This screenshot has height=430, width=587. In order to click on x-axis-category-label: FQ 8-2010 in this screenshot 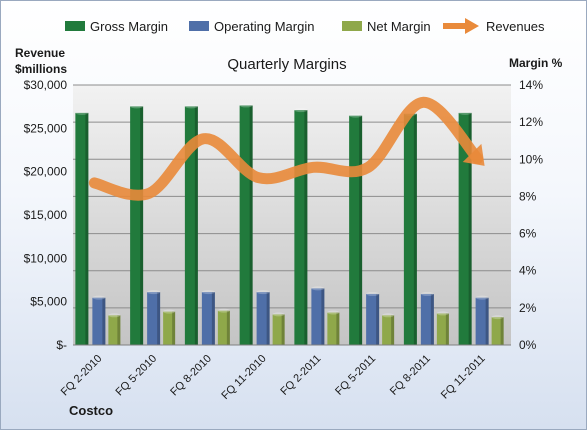, I will do `click(191, 376)`.